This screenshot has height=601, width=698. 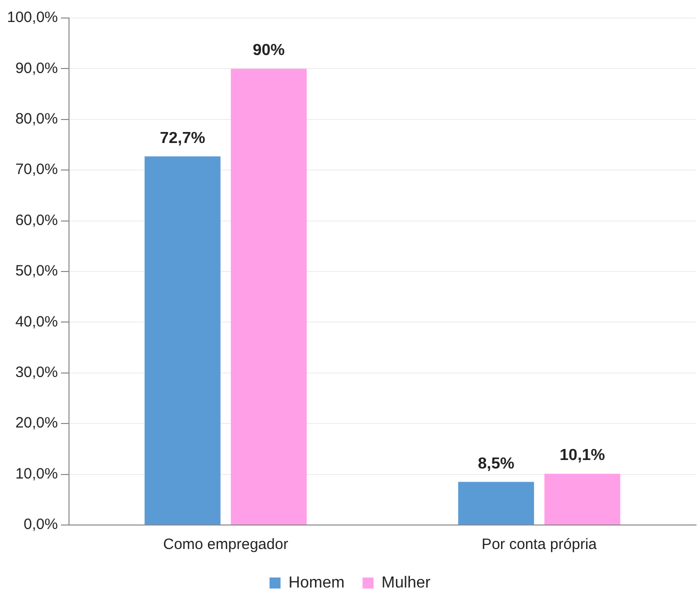 I want to click on legend-label: Homem, so click(x=316, y=583).